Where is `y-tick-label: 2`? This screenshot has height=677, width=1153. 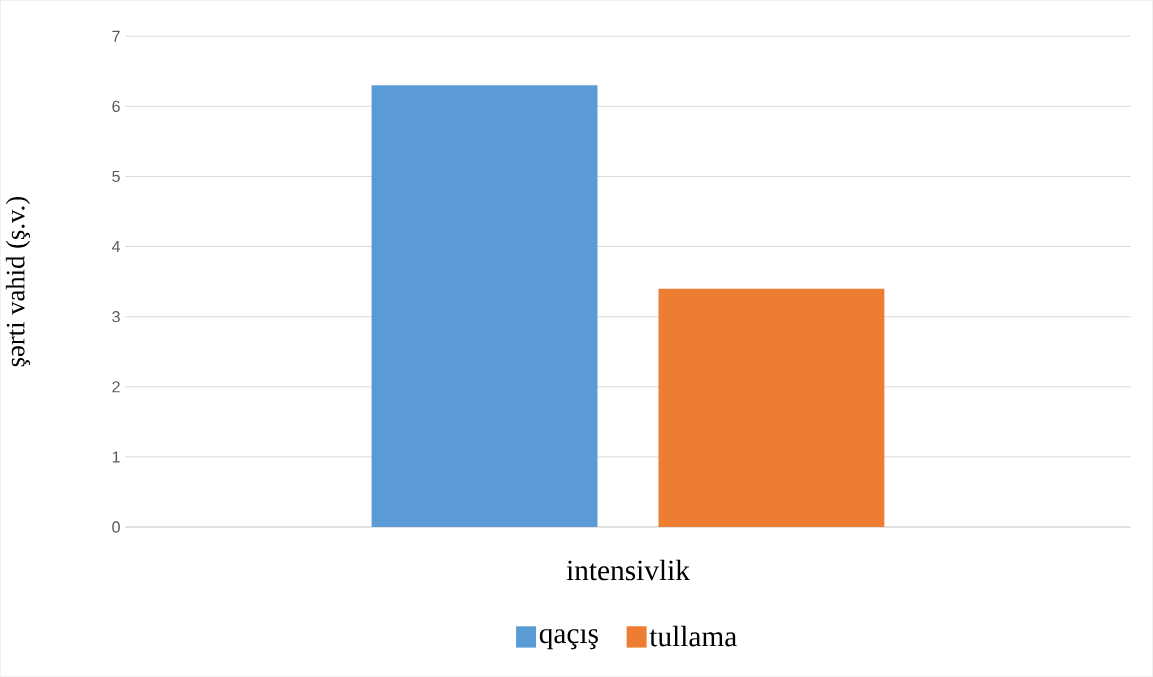 y-tick-label: 2 is located at coordinates (116, 387).